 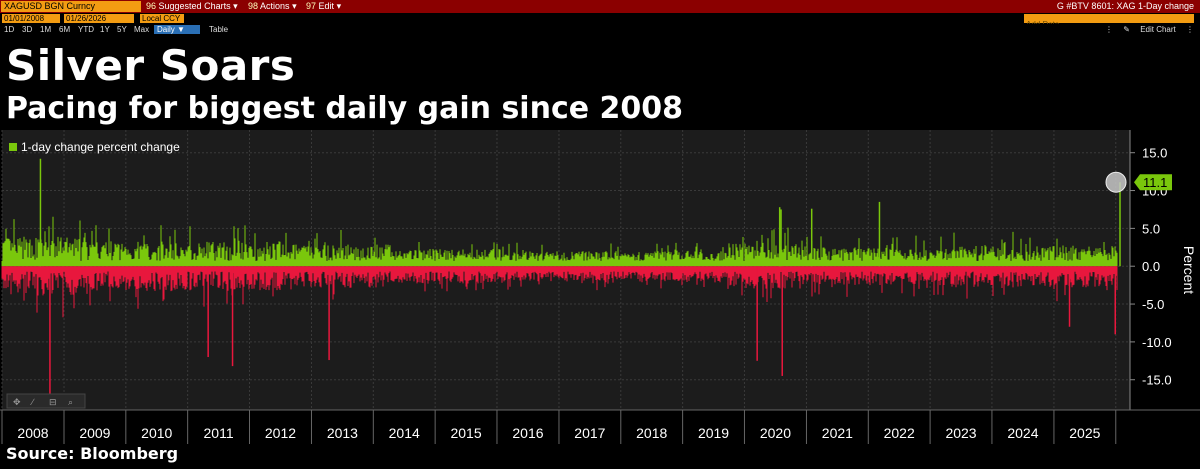 I want to click on x-tick-label: 2008, so click(x=32, y=433).